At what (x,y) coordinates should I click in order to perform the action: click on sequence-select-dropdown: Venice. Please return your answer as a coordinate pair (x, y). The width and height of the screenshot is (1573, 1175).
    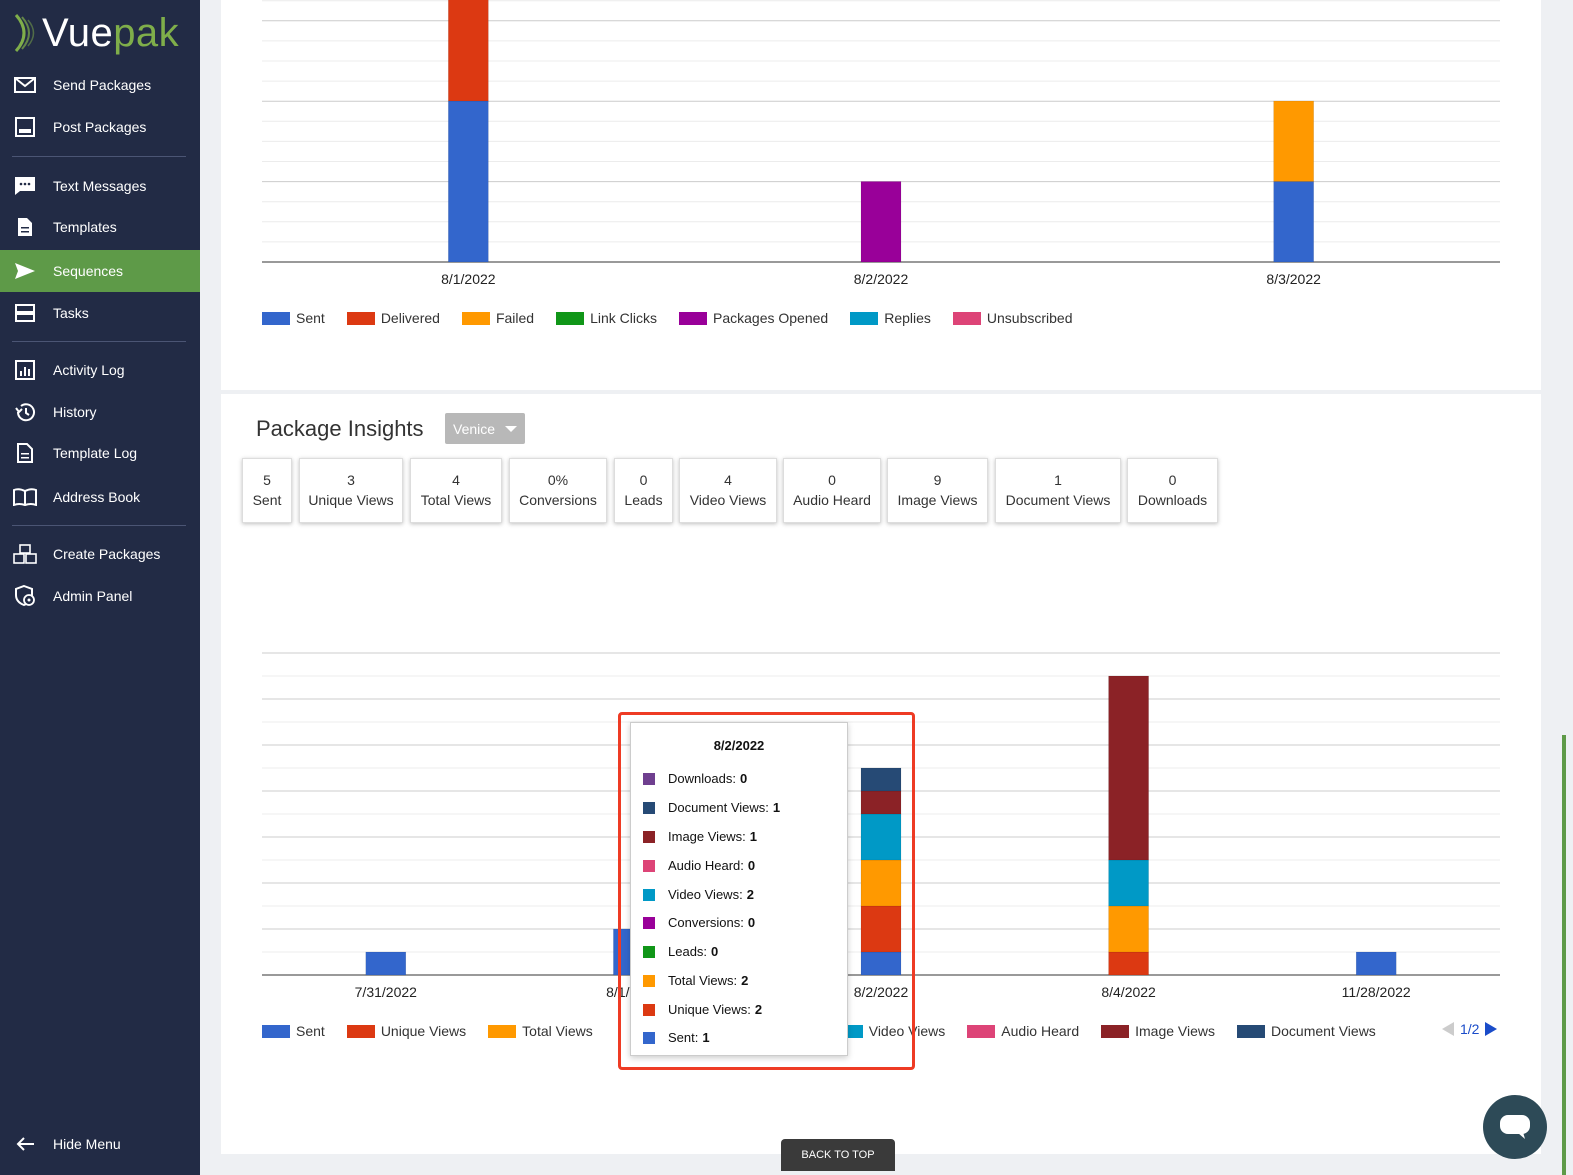
    Looking at the image, I should click on (485, 428).